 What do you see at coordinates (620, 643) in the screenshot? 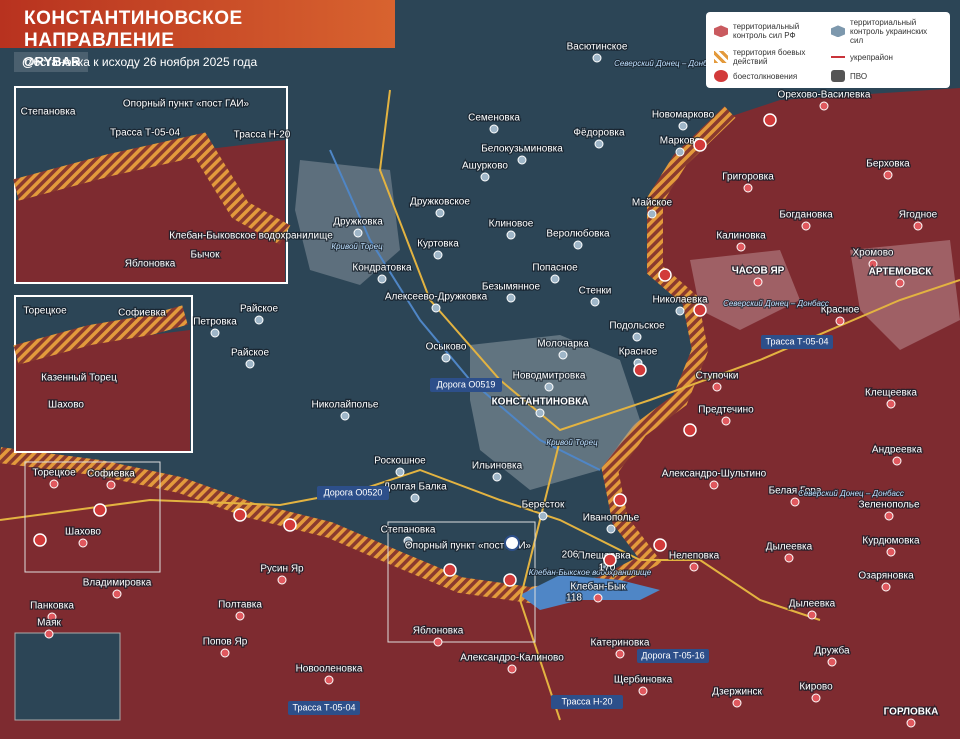
I see `settlement-label: Катериновка` at bounding box center [620, 643].